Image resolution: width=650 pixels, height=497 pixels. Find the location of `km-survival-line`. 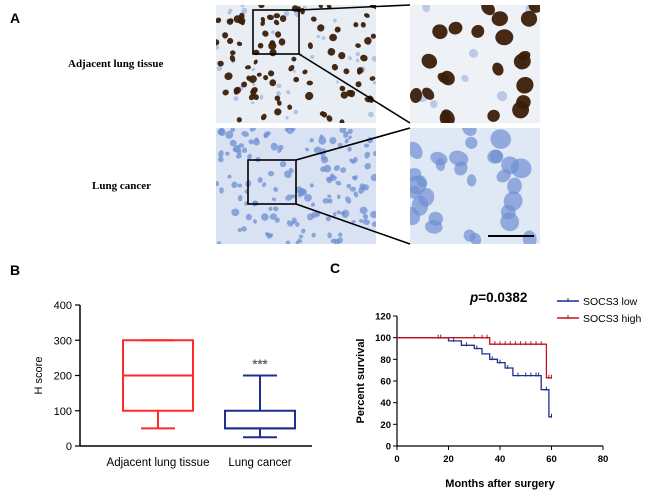

km-survival-line is located at coordinates (474, 377).